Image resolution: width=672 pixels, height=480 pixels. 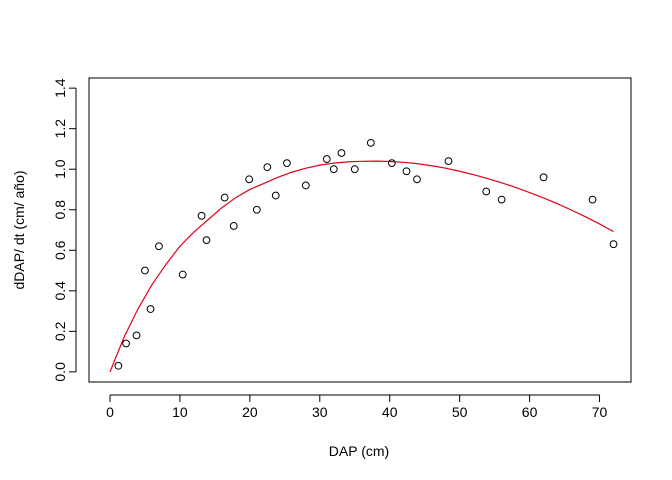 I want to click on y-tick-label: 1.2, so click(x=60, y=129).